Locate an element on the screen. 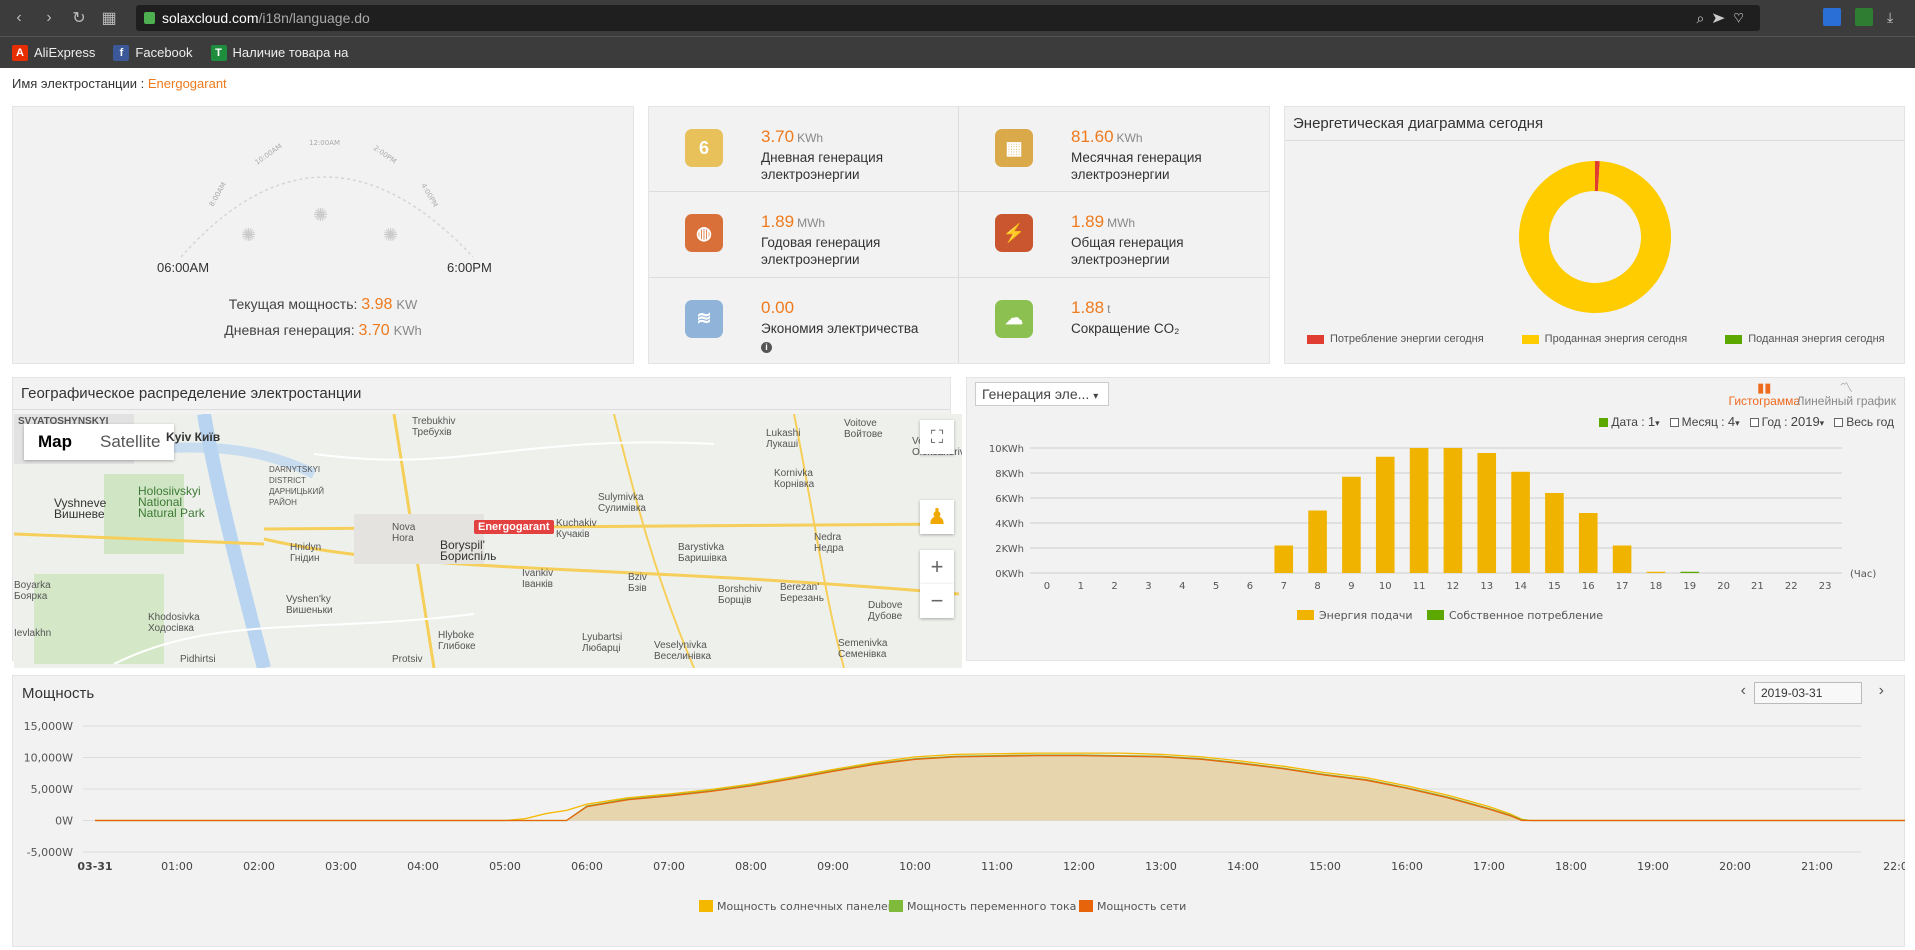 Image resolution: width=1915 pixels, height=950 pixels. power-xtick-label: 01:00 is located at coordinates (177, 866).